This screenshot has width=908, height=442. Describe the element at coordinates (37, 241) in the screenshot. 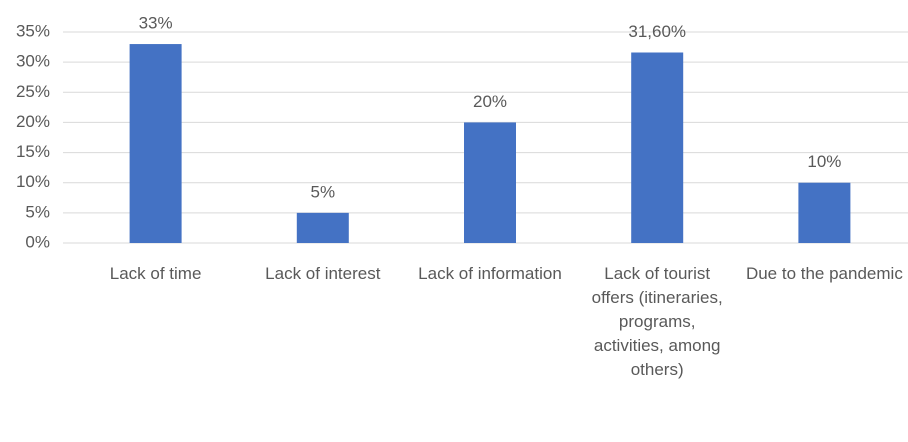

I see `y-tick-label: 0%` at that location.